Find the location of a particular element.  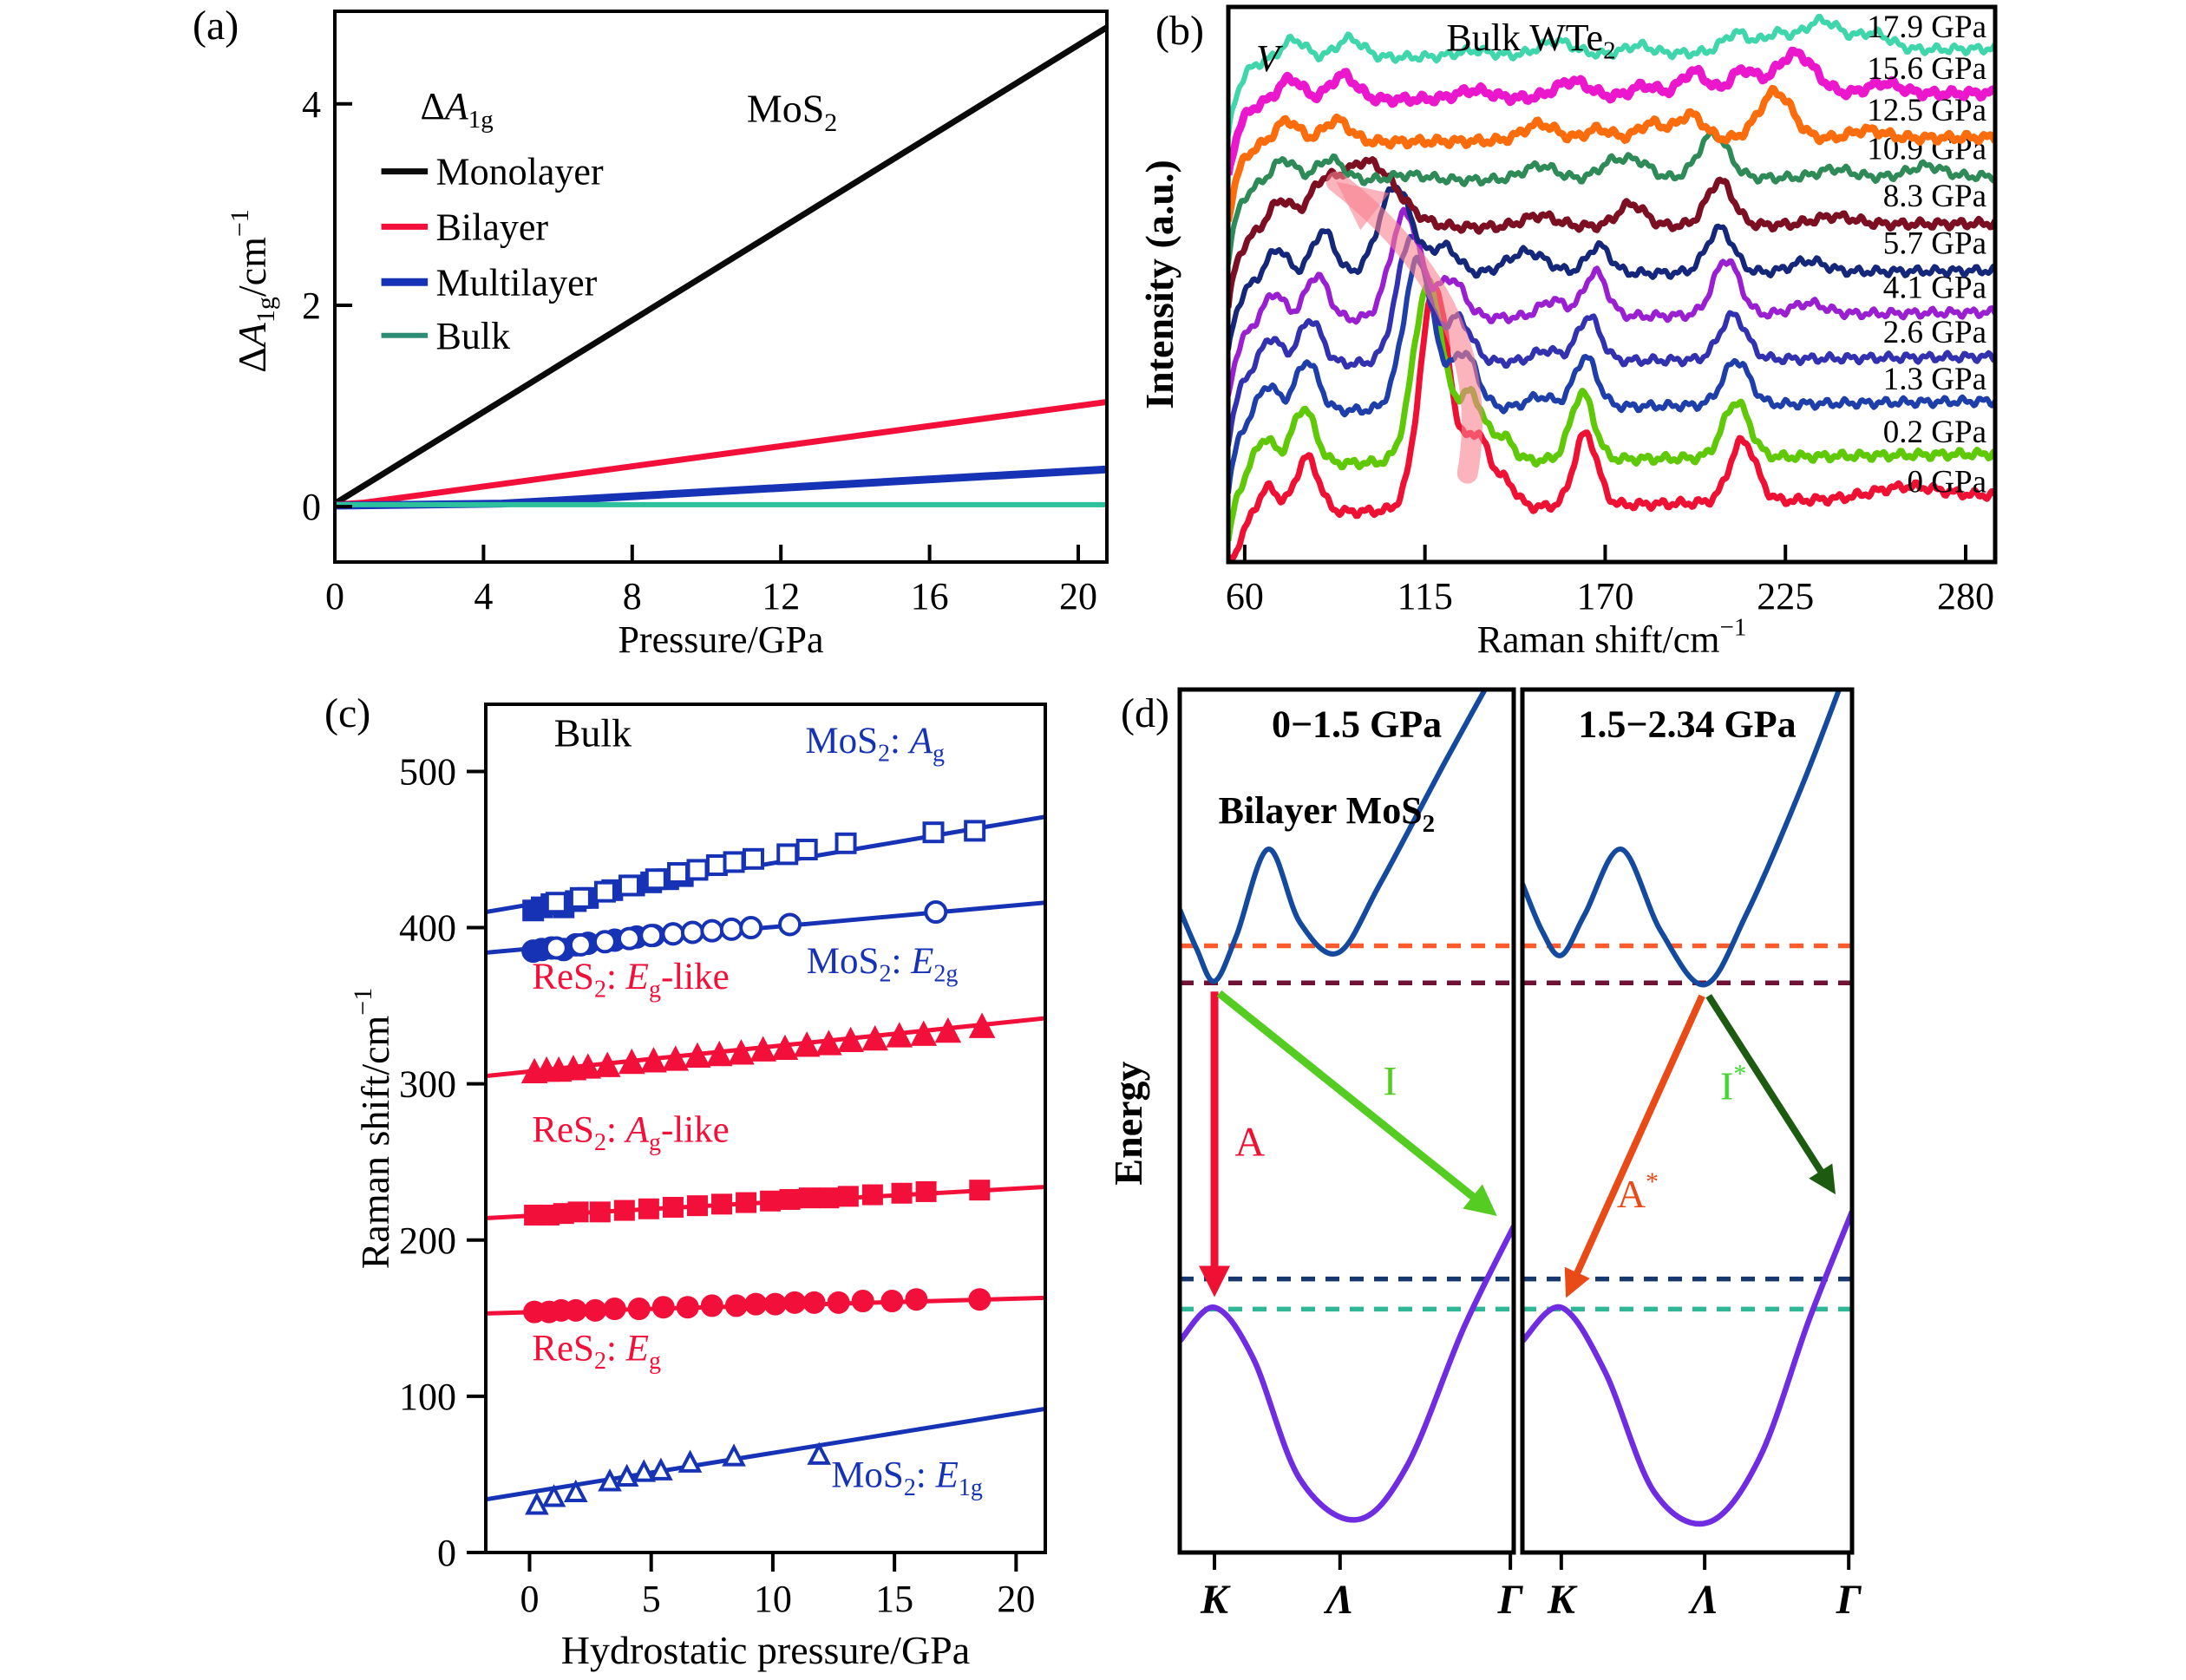

panel-d-label: (d) is located at coordinates (1145, 713).